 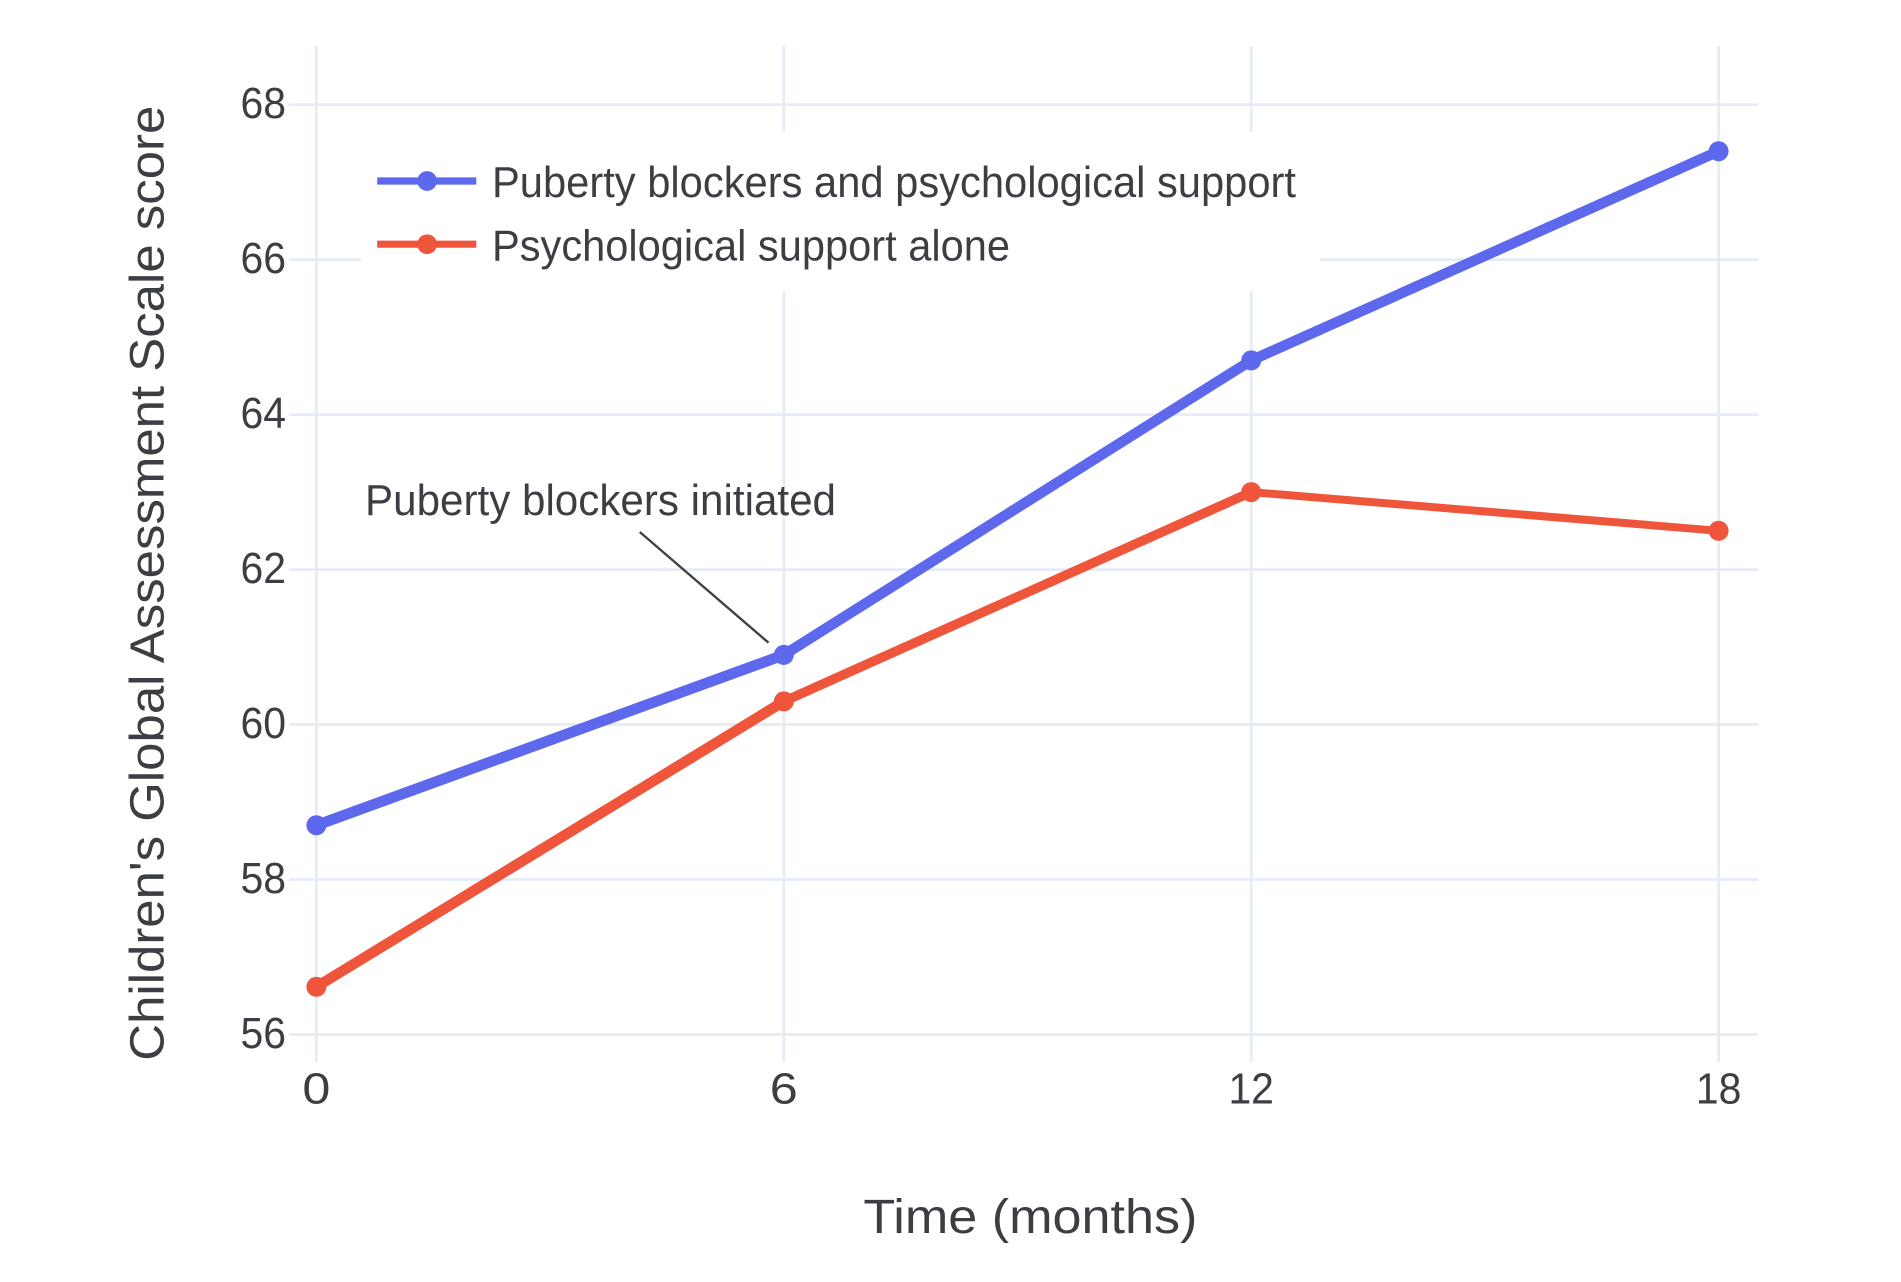 I want to click on svg-text:Children's Global Assessment S: Children's Global Assessment Scale score, so click(x=148, y=583).